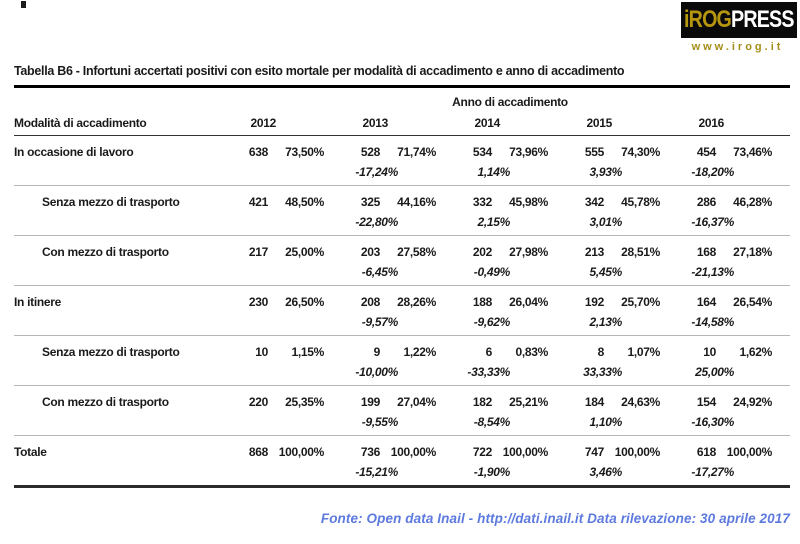 This screenshot has height=544, width=800. Describe the element at coordinates (594, 402) in the screenshot. I see `accident-count: 184` at that location.